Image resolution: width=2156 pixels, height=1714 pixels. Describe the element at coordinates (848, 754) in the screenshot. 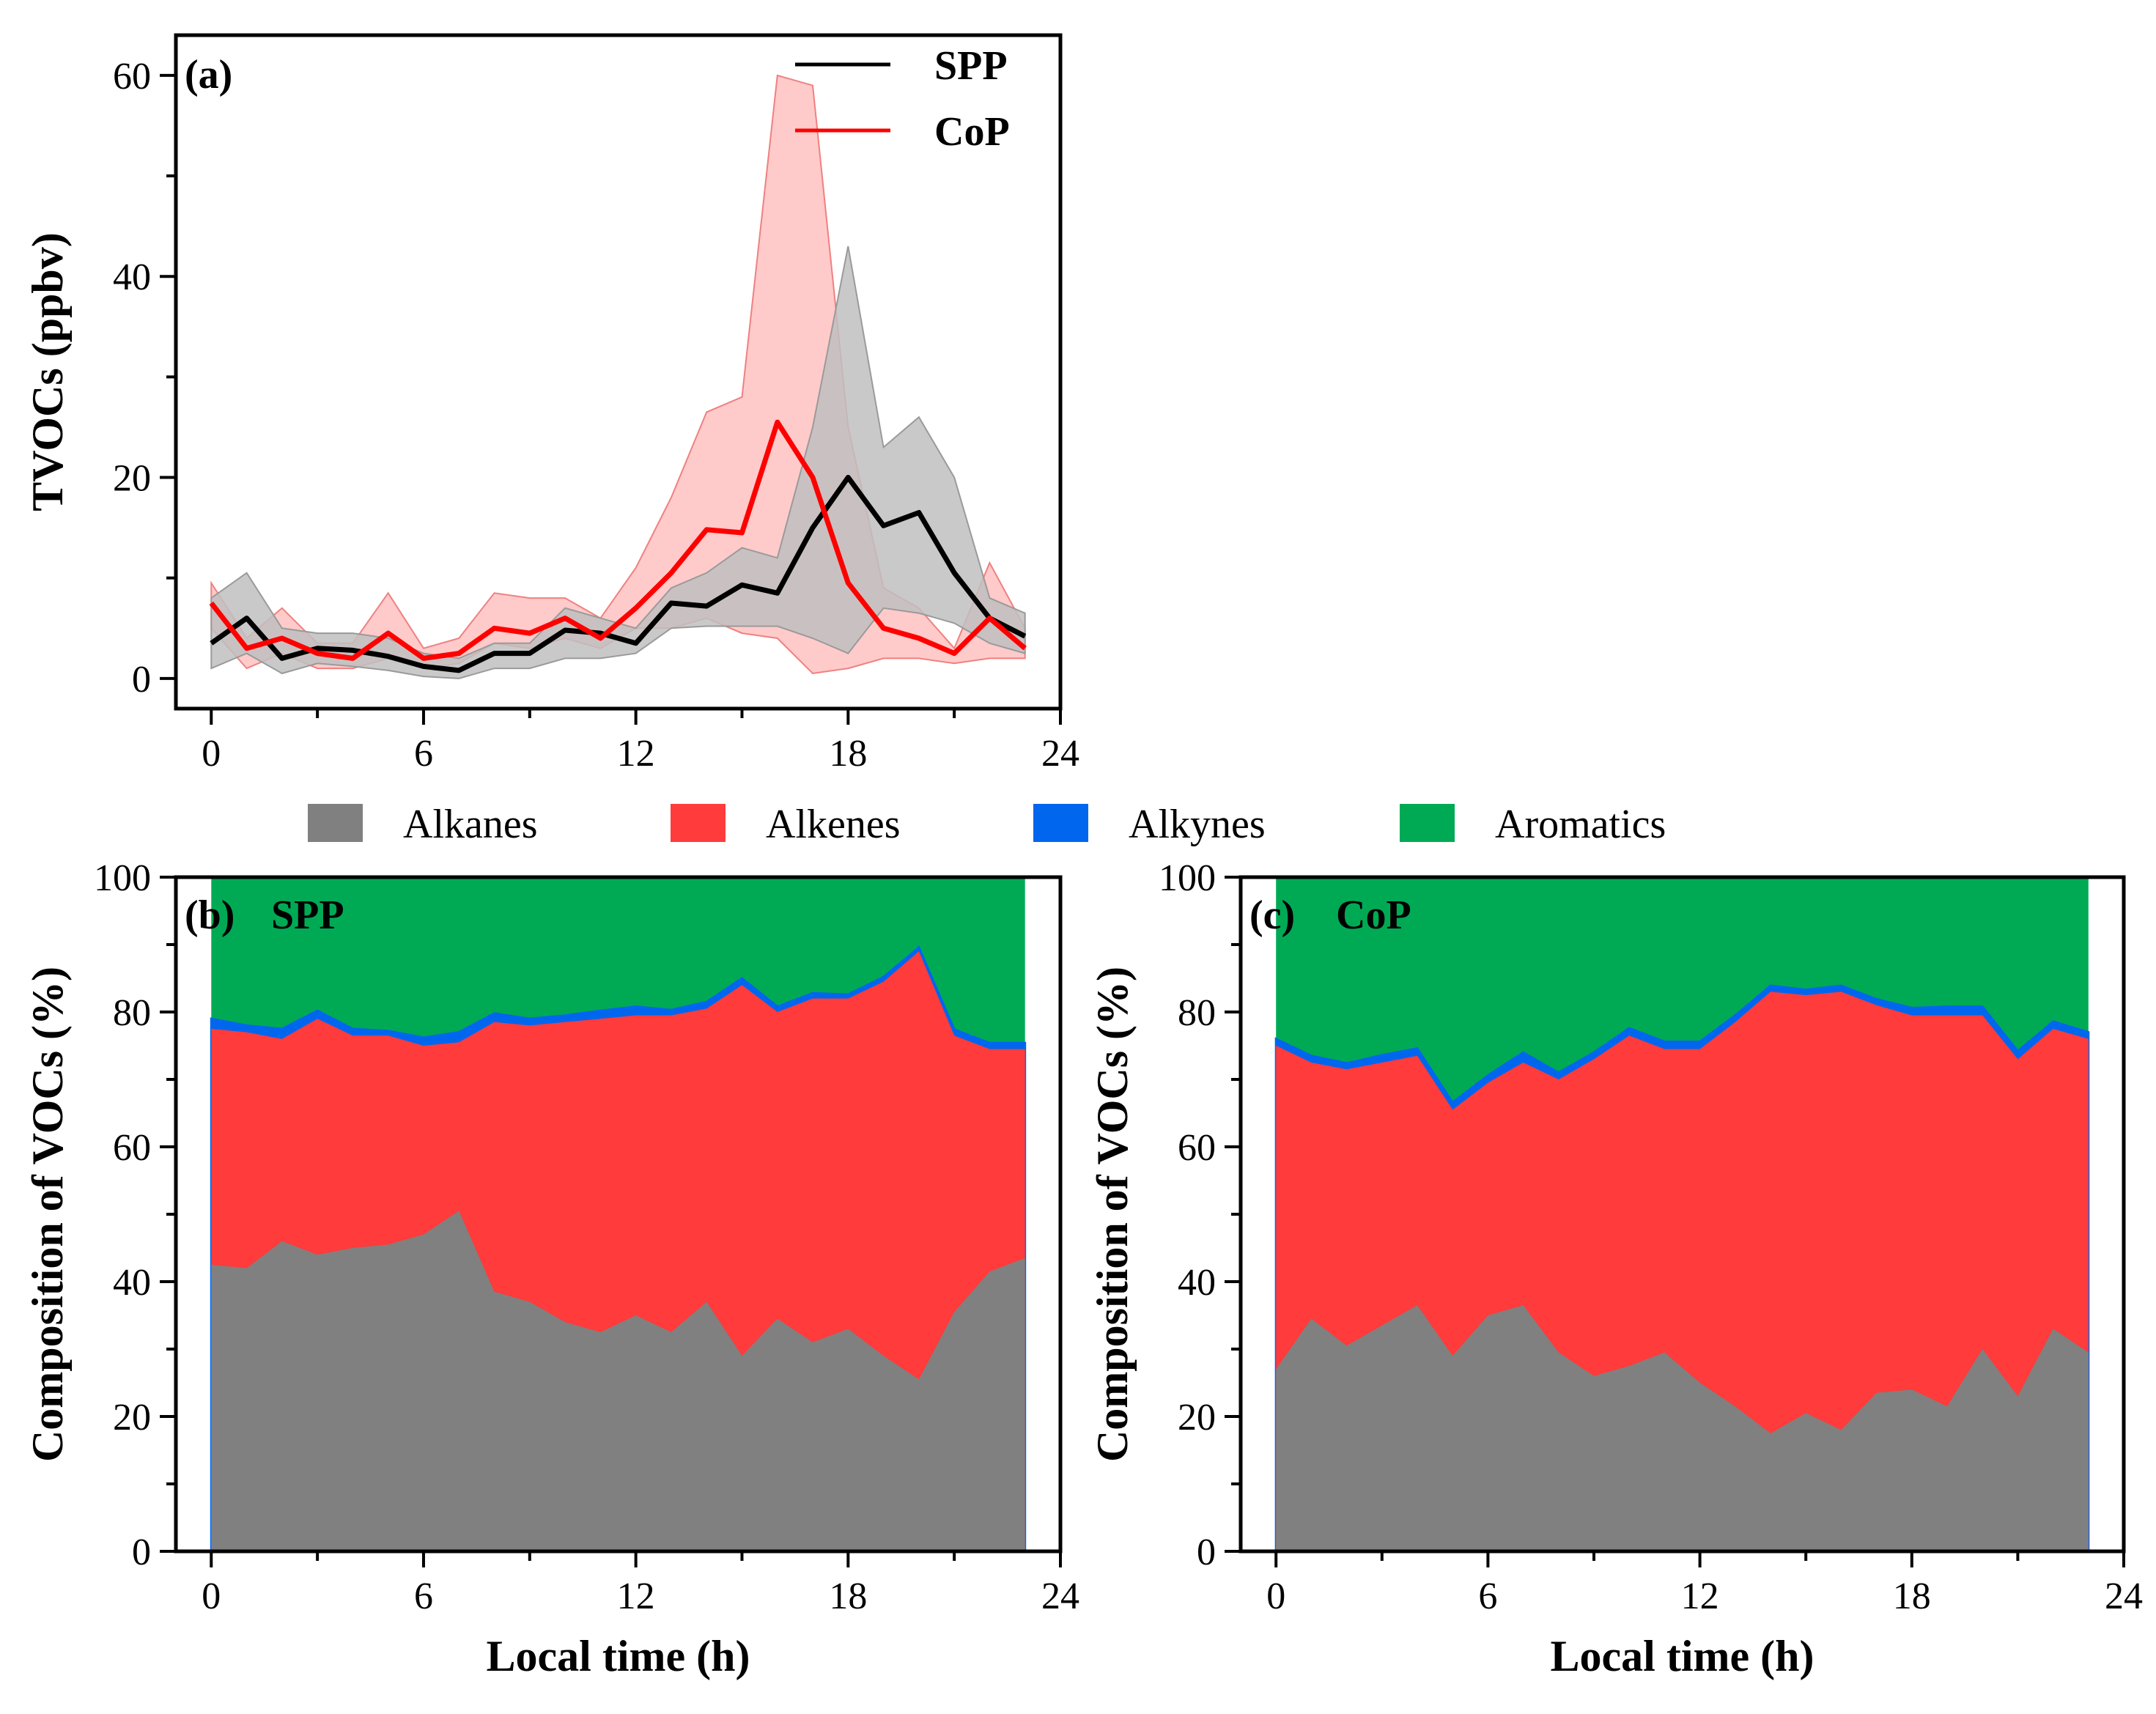

I see `x-tick-label-a-18: 18` at that location.